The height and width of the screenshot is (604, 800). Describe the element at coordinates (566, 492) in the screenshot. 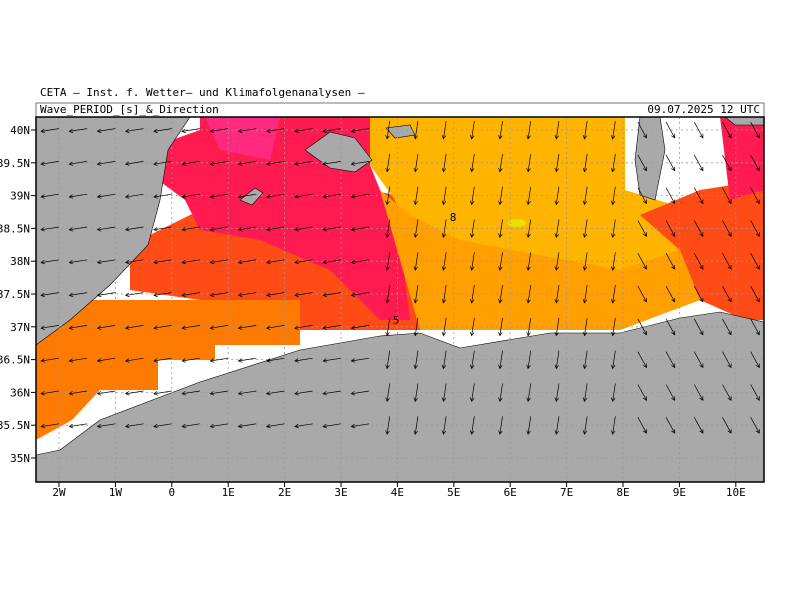

I see `lon-label: 7E` at that location.